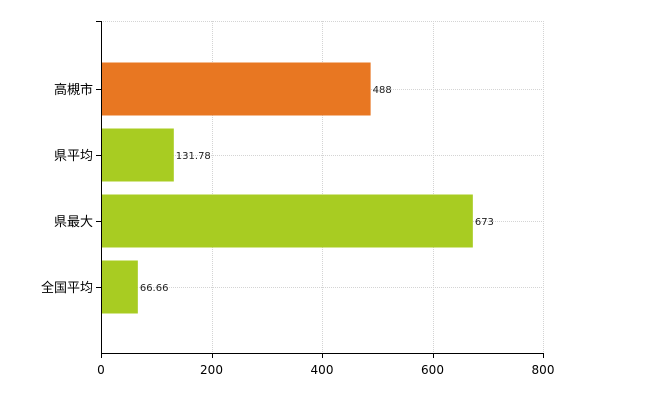  Describe the element at coordinates (73, 156) in the screenshot. I see `y-tick-label: 県平均` at that location.